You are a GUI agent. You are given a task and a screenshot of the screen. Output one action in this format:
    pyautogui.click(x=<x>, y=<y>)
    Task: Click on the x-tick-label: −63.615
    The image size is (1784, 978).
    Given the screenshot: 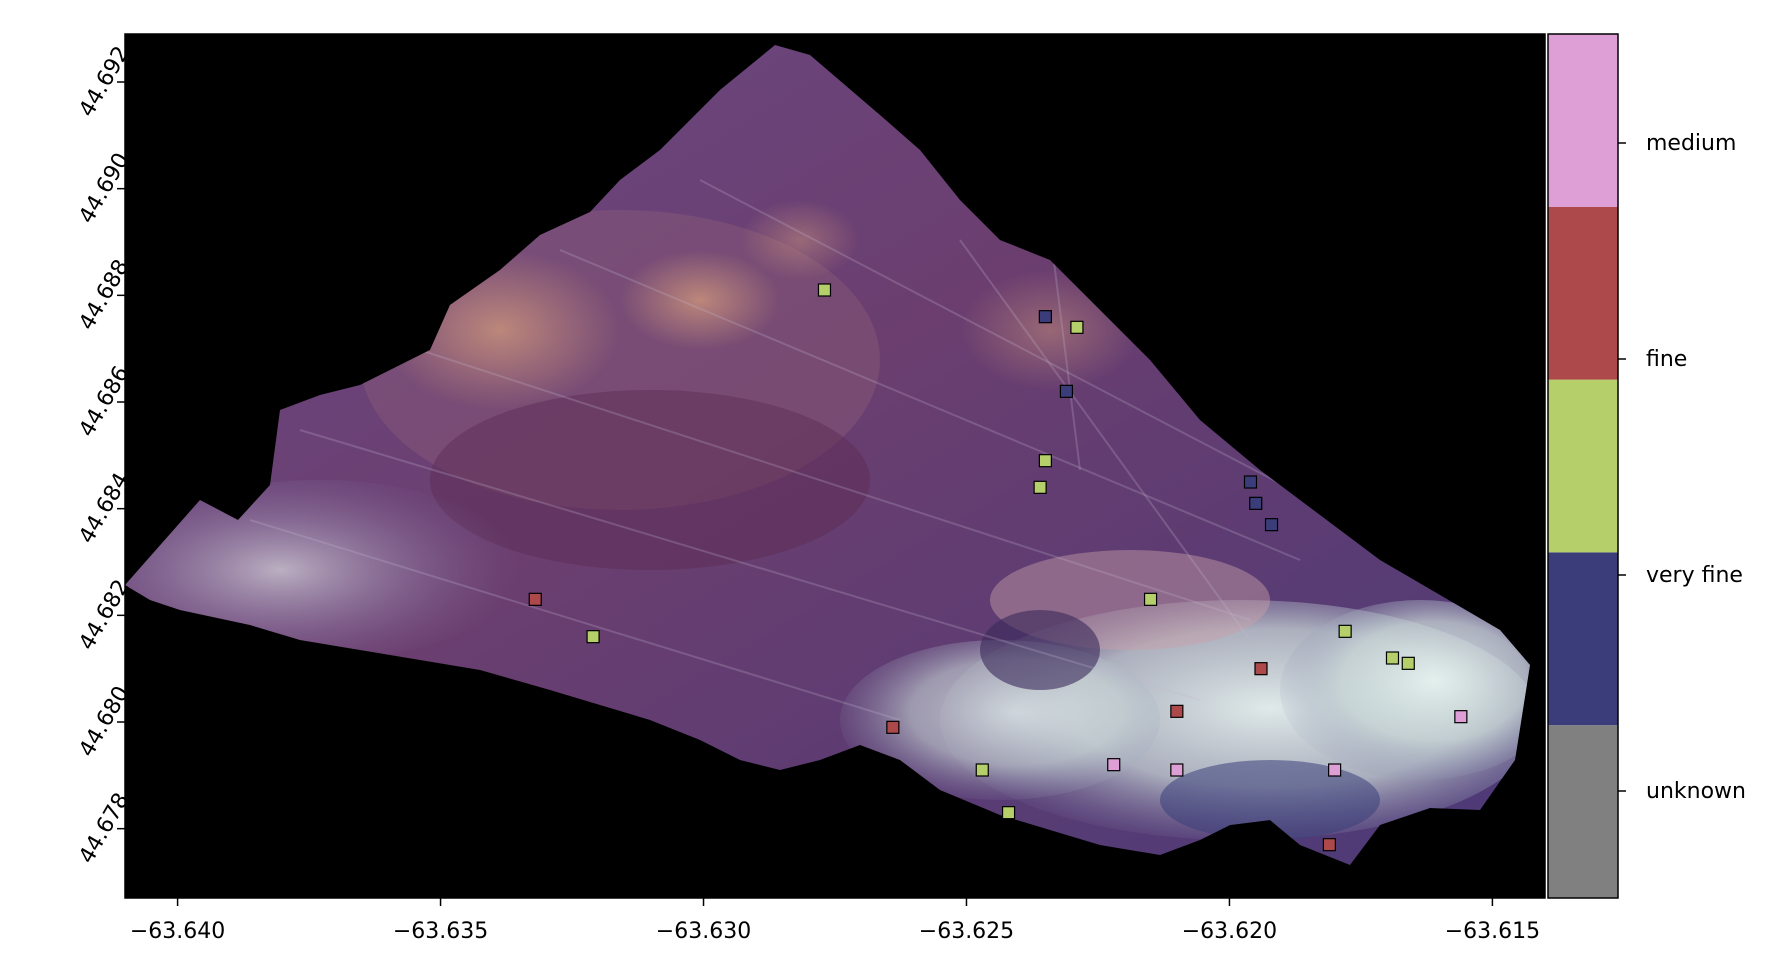 What is the action you would take?
    pyautogui.click(x=1492, y=931)
    